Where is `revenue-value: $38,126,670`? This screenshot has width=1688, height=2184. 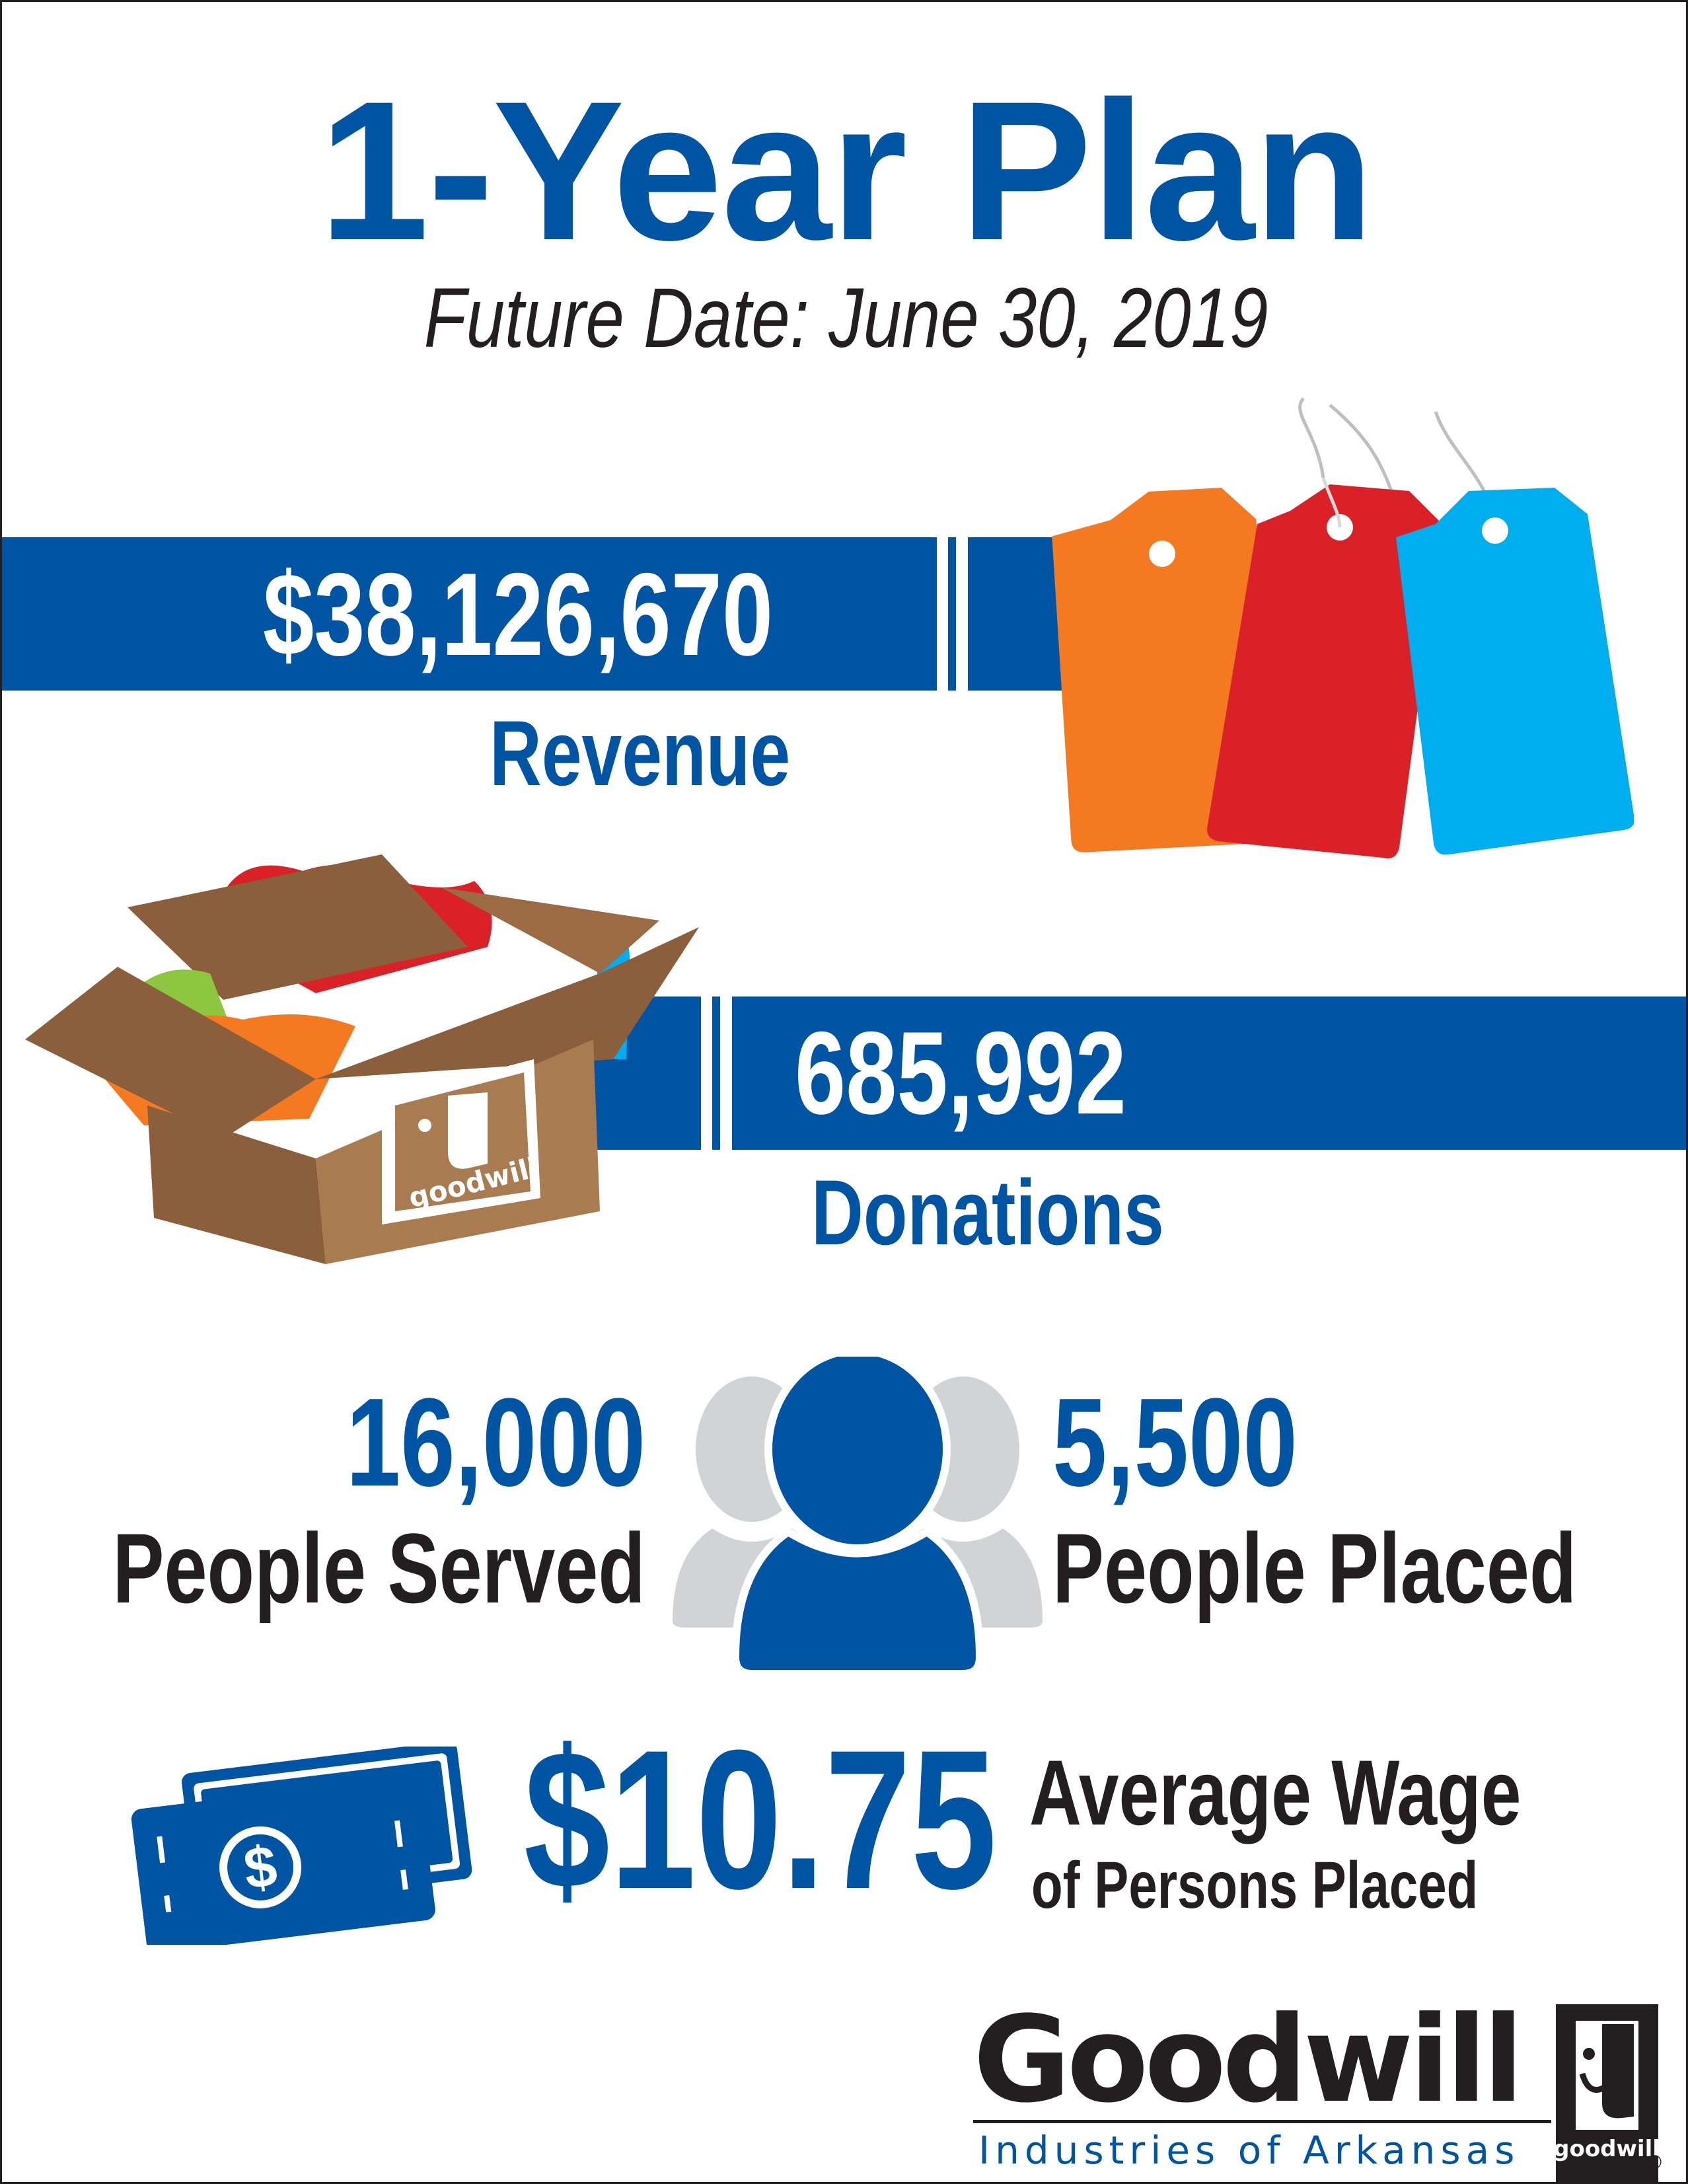
revenue-value: $38,126,670 is located at coordinates (519, 614).